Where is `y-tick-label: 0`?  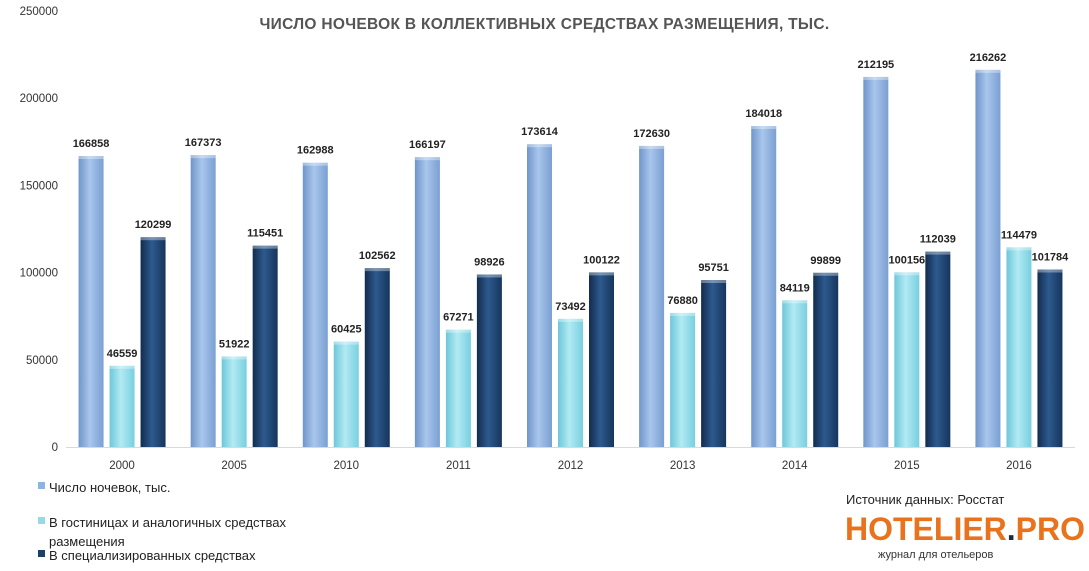 y-tick-label: 0 is located at coordinates (55, 448).